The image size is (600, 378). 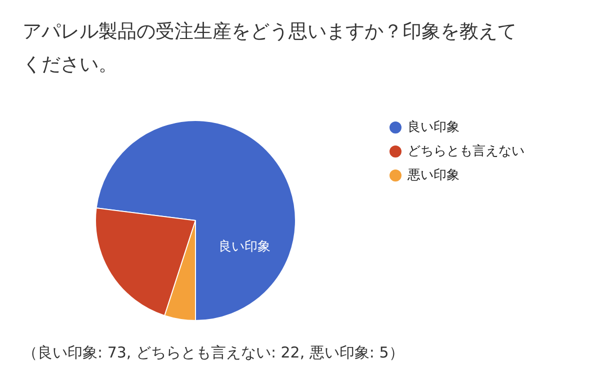 I want to click on legend-label: 良い印象, so click(x=434, y=127).